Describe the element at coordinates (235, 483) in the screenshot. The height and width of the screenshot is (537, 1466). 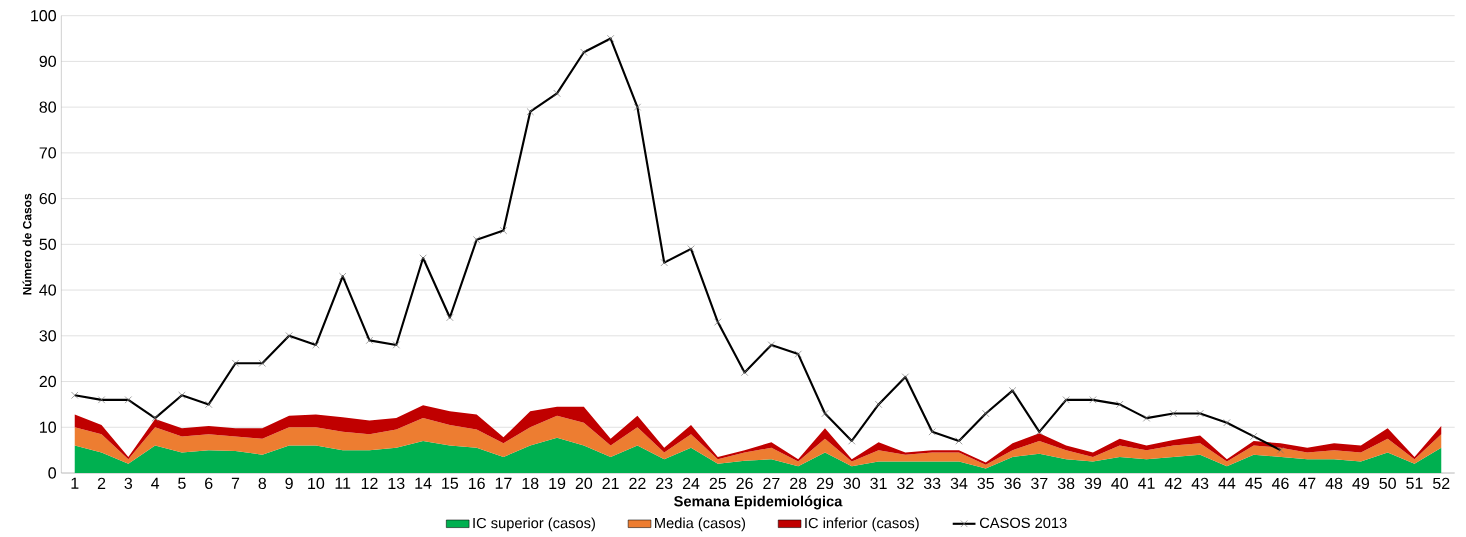
I see `x-tick-label: 7` at that location.